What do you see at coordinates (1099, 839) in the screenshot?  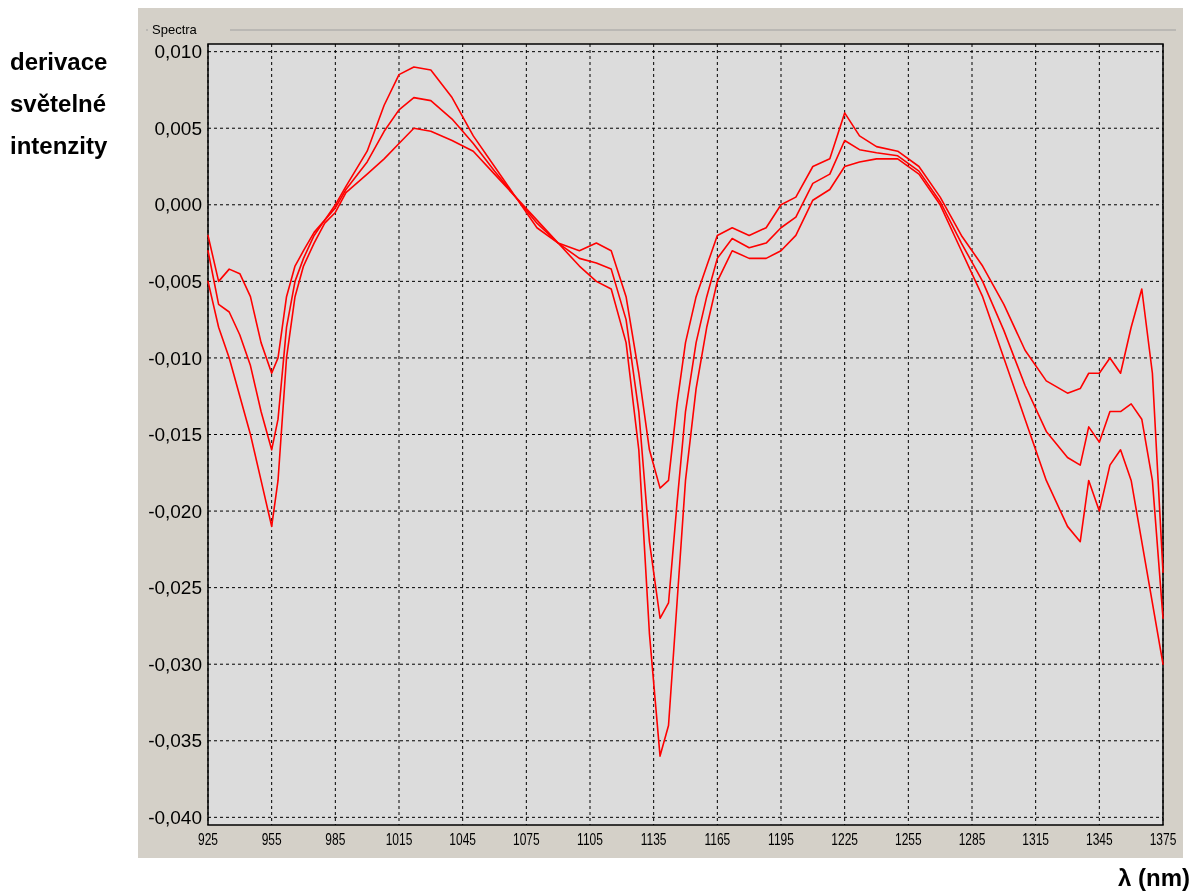 I see `x-tick-label: 1345` at bounding box center [1099, 839].